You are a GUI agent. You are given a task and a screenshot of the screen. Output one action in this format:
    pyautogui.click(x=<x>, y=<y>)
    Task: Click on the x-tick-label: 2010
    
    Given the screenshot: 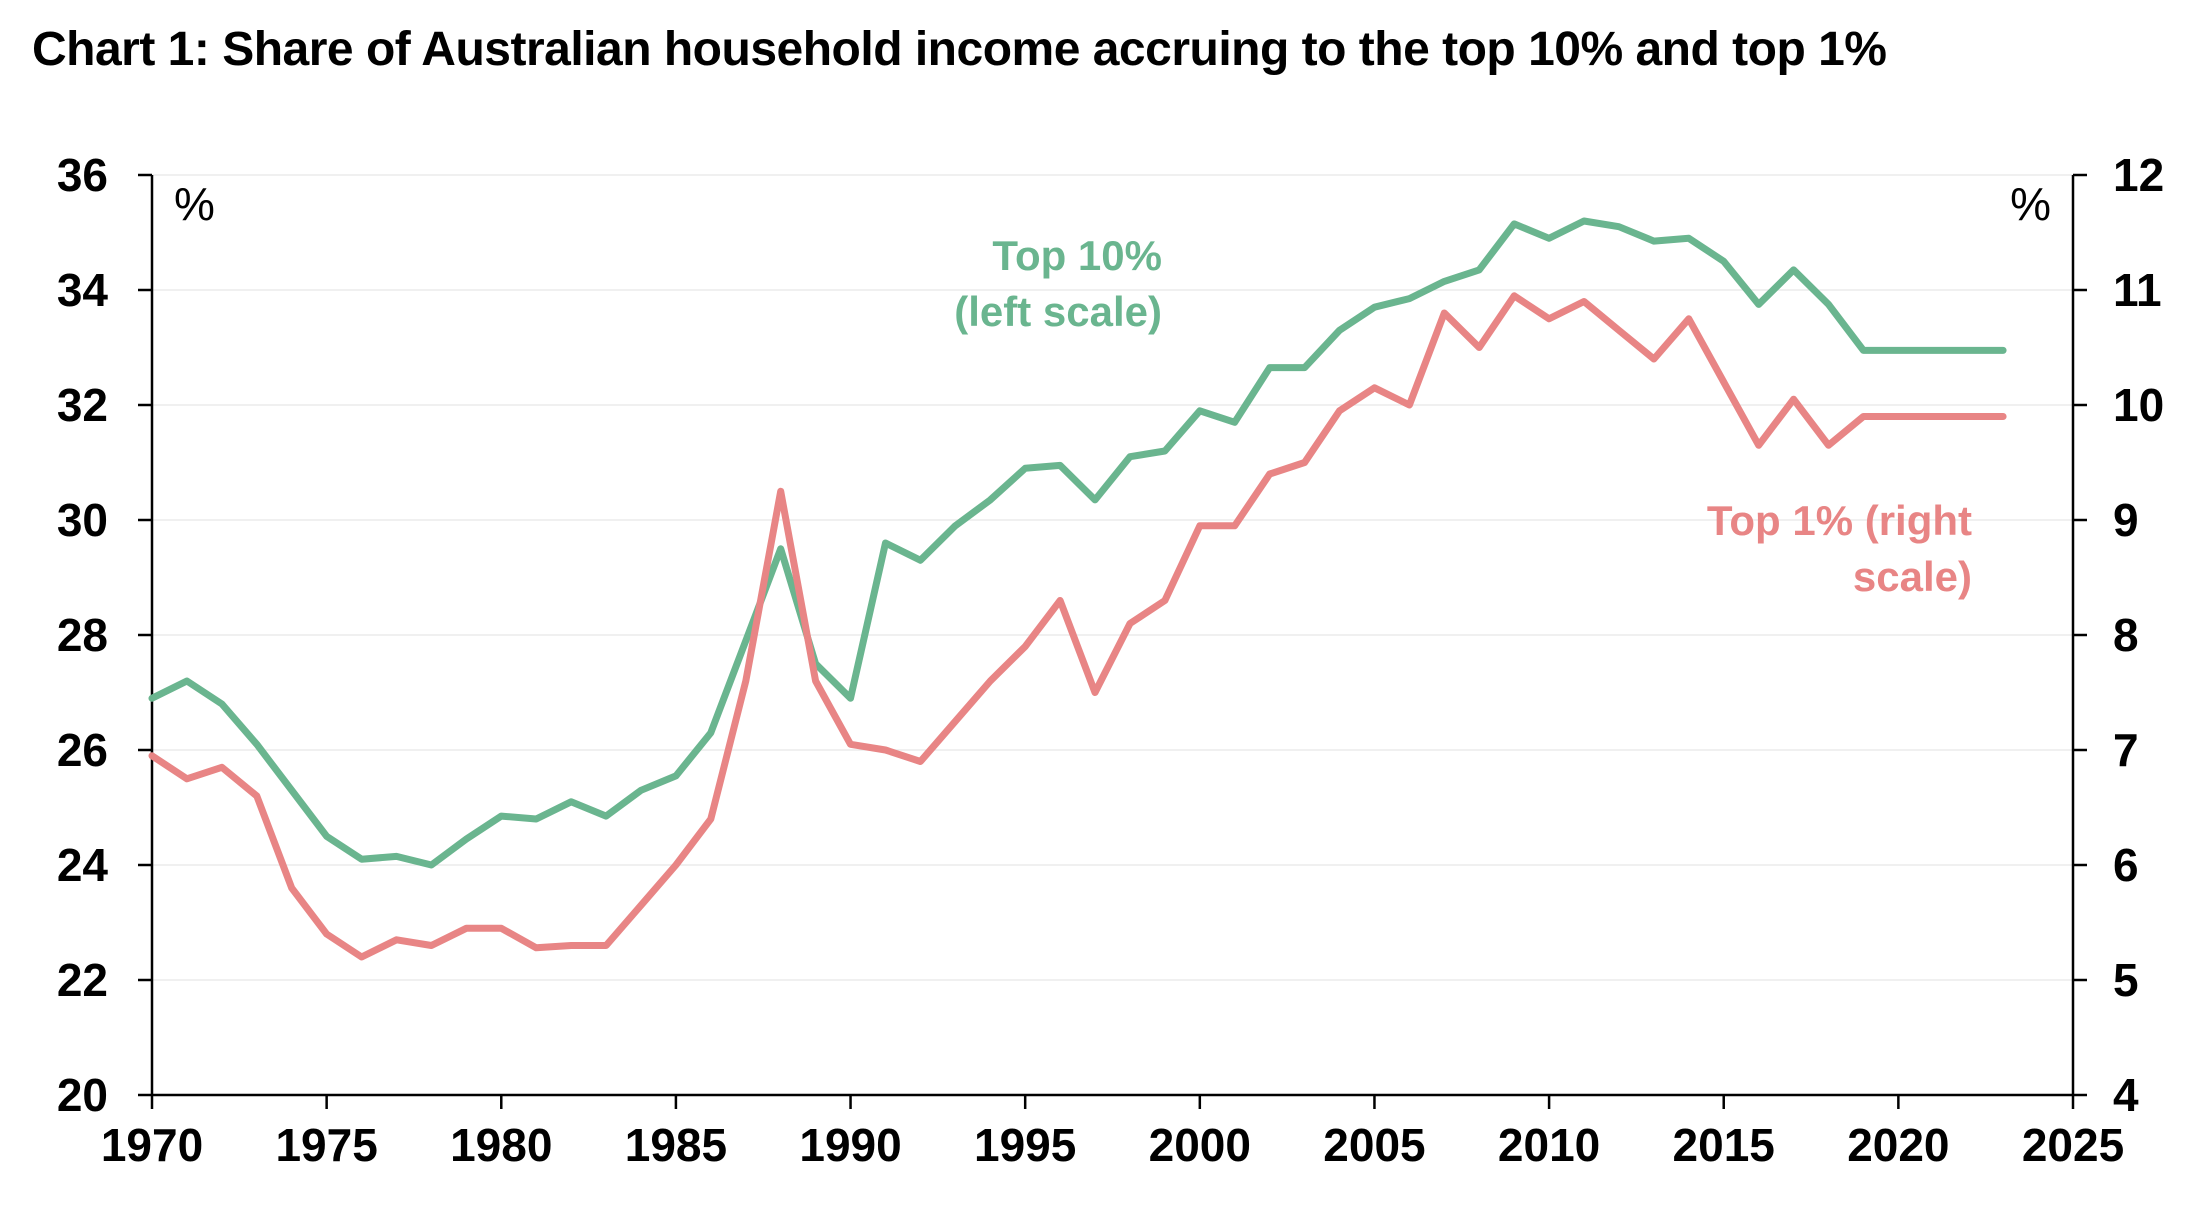 What is the action you would take?
    pyautogui.click(x=1549, y=1145)
    